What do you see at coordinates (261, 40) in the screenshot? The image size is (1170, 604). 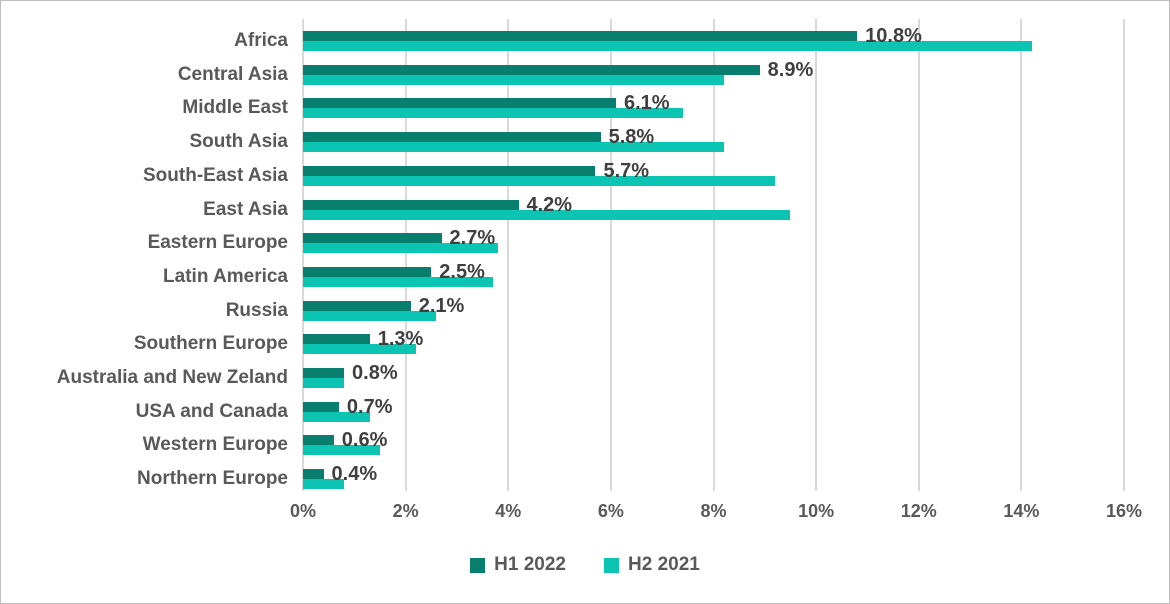 I see `category-label: Africa` at bounding box center [261, 40].